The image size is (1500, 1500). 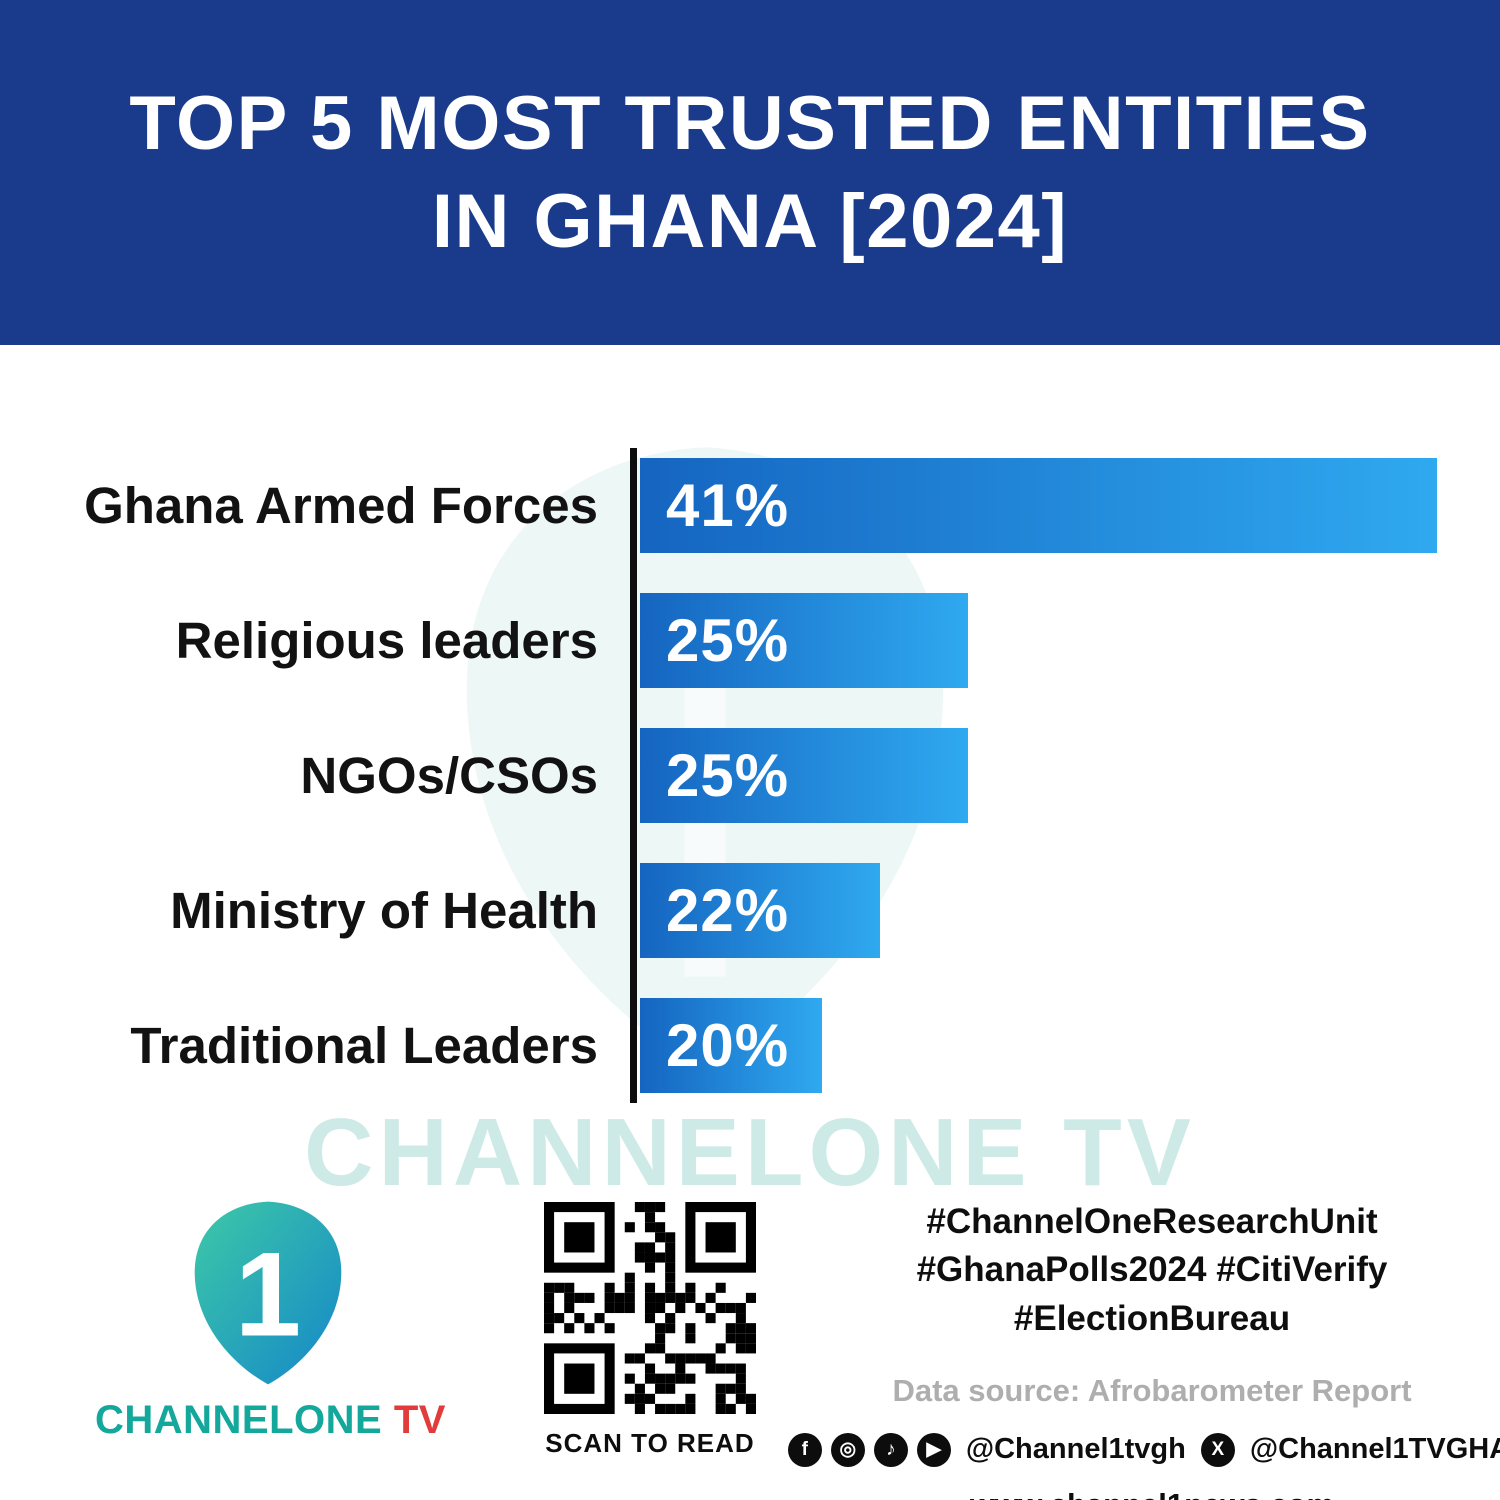 I want to click on chart-row: Ghana Armed Forces 41%, so click(x=718, y=505).